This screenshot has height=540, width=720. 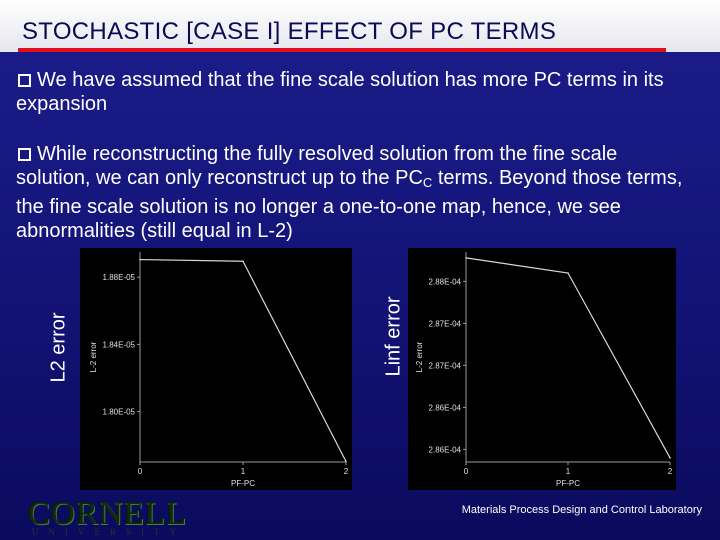 What do you see at coordinates (108, 514) in the screenshot?
I see `cornell-logo: CORNELL` at bounding box center [108, 514].